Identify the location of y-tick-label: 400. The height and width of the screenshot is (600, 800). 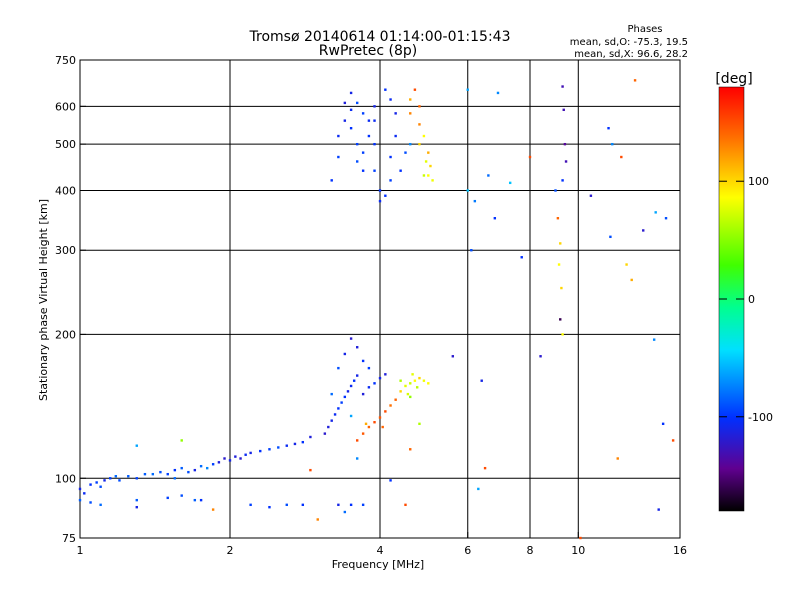
(65, 190).